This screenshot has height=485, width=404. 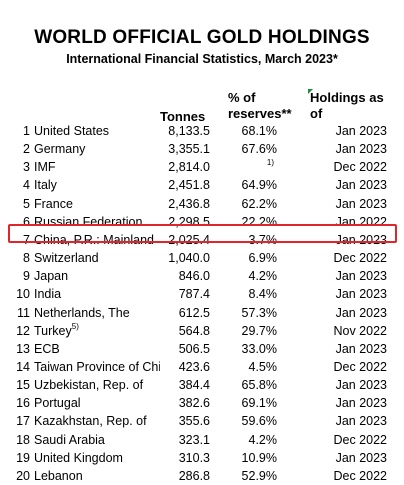 I want to click on country-cell: India, so click(x=97, y=294).